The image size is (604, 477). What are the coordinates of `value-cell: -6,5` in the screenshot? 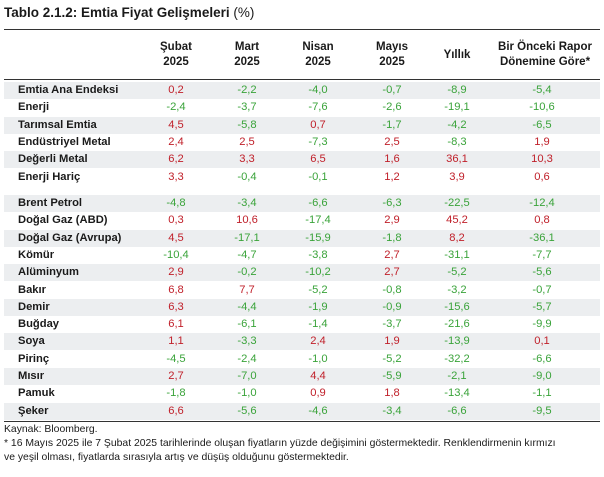 It's located at (542, 124).